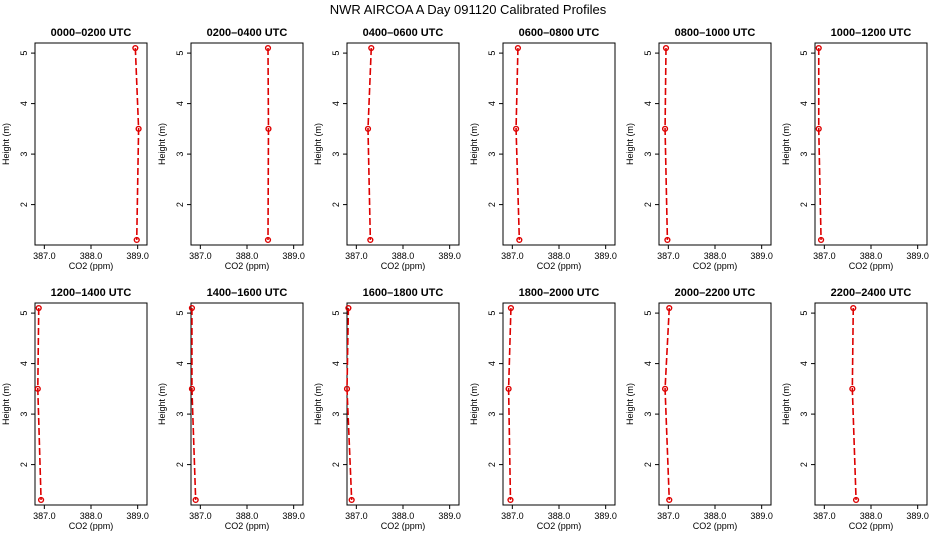  What do you see at coordinates (871, 293) in the screenshot?
I see `panel-title: 2200–2400 UTC` at bounding box center [871, 293].